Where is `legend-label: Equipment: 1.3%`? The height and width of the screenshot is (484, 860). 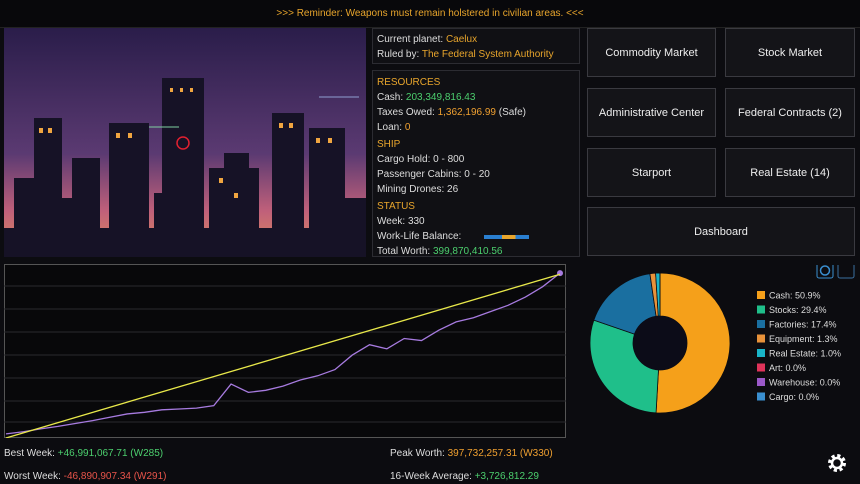 legend-label: Equipment: 1.3% is located at coordinates (803, 339).